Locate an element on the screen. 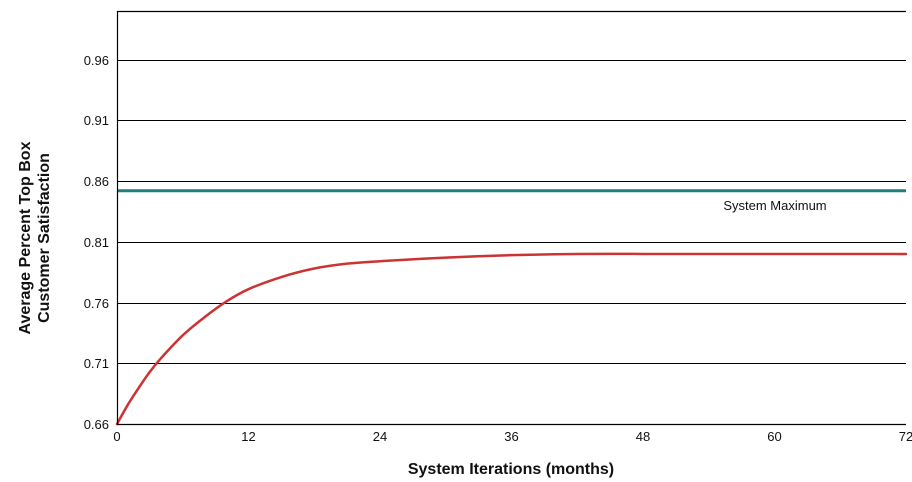 The image size is (912, 482). y-tick-label: 0.66 is located at coordinates (96, 424).